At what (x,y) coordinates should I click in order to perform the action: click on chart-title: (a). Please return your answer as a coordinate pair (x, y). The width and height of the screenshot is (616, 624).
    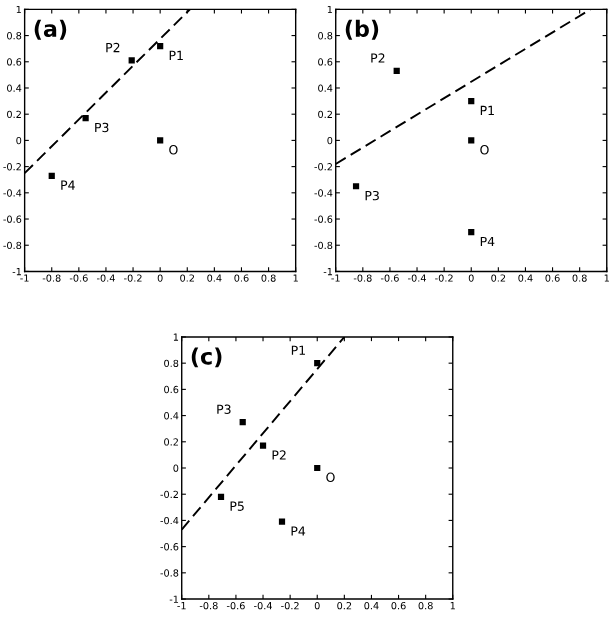
    Looking at the image, I should click on (50, 29).